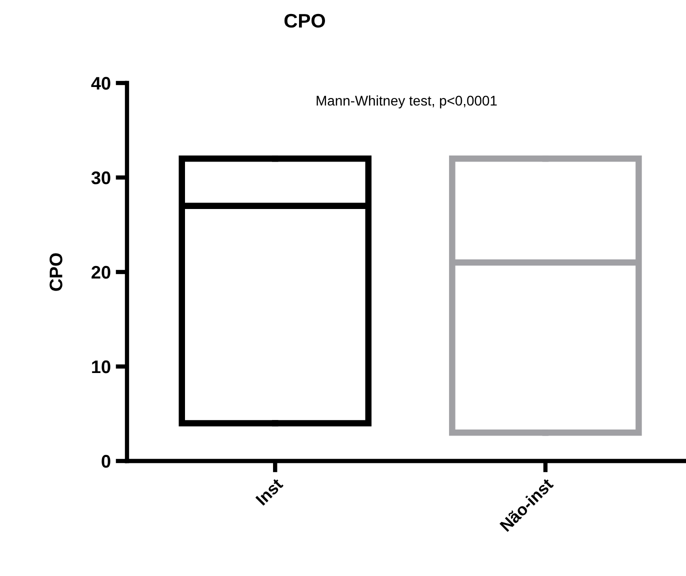 Image resolution: width=686 pixels, height=576 pixels. Describe the element at coordinates (269, 492) in the screenshot. I see `x-tick-label: Inst` at that location.